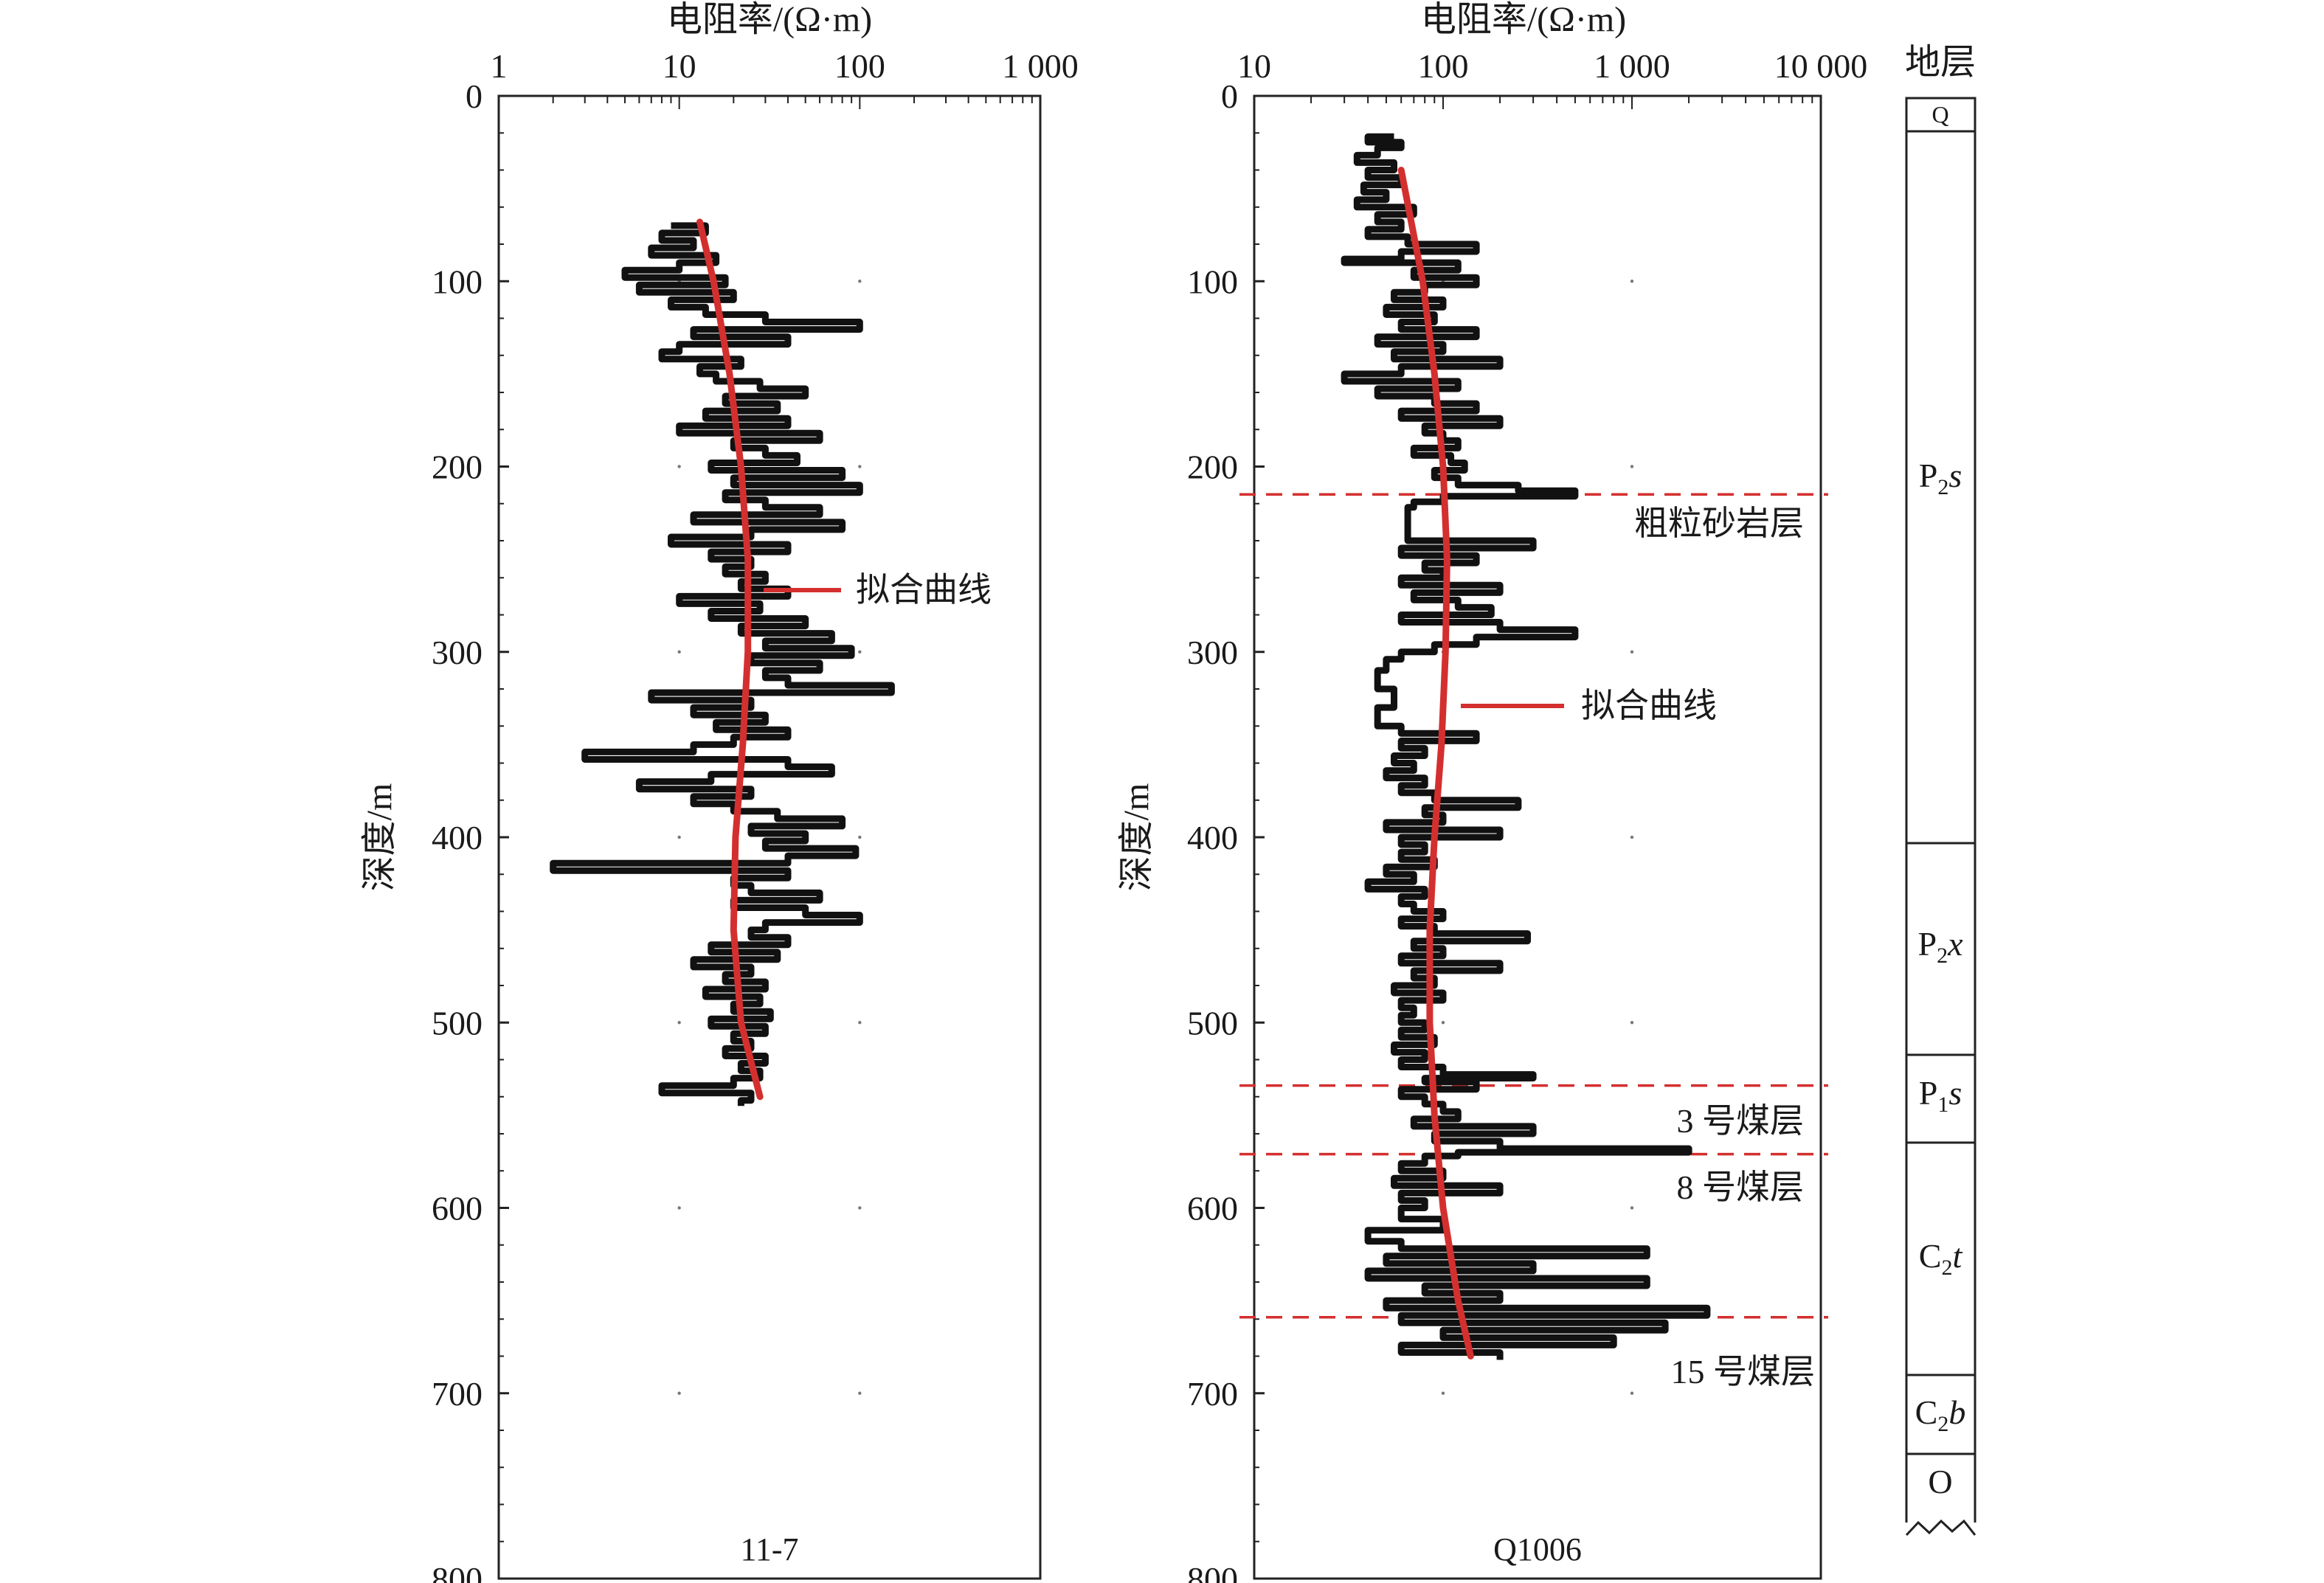 This screenshot has height=1583, width=2324. What do you see at coordinates (1941, 812) in the screenshot?
I see `strata-column-frame` at bounding box center [1941, 812].